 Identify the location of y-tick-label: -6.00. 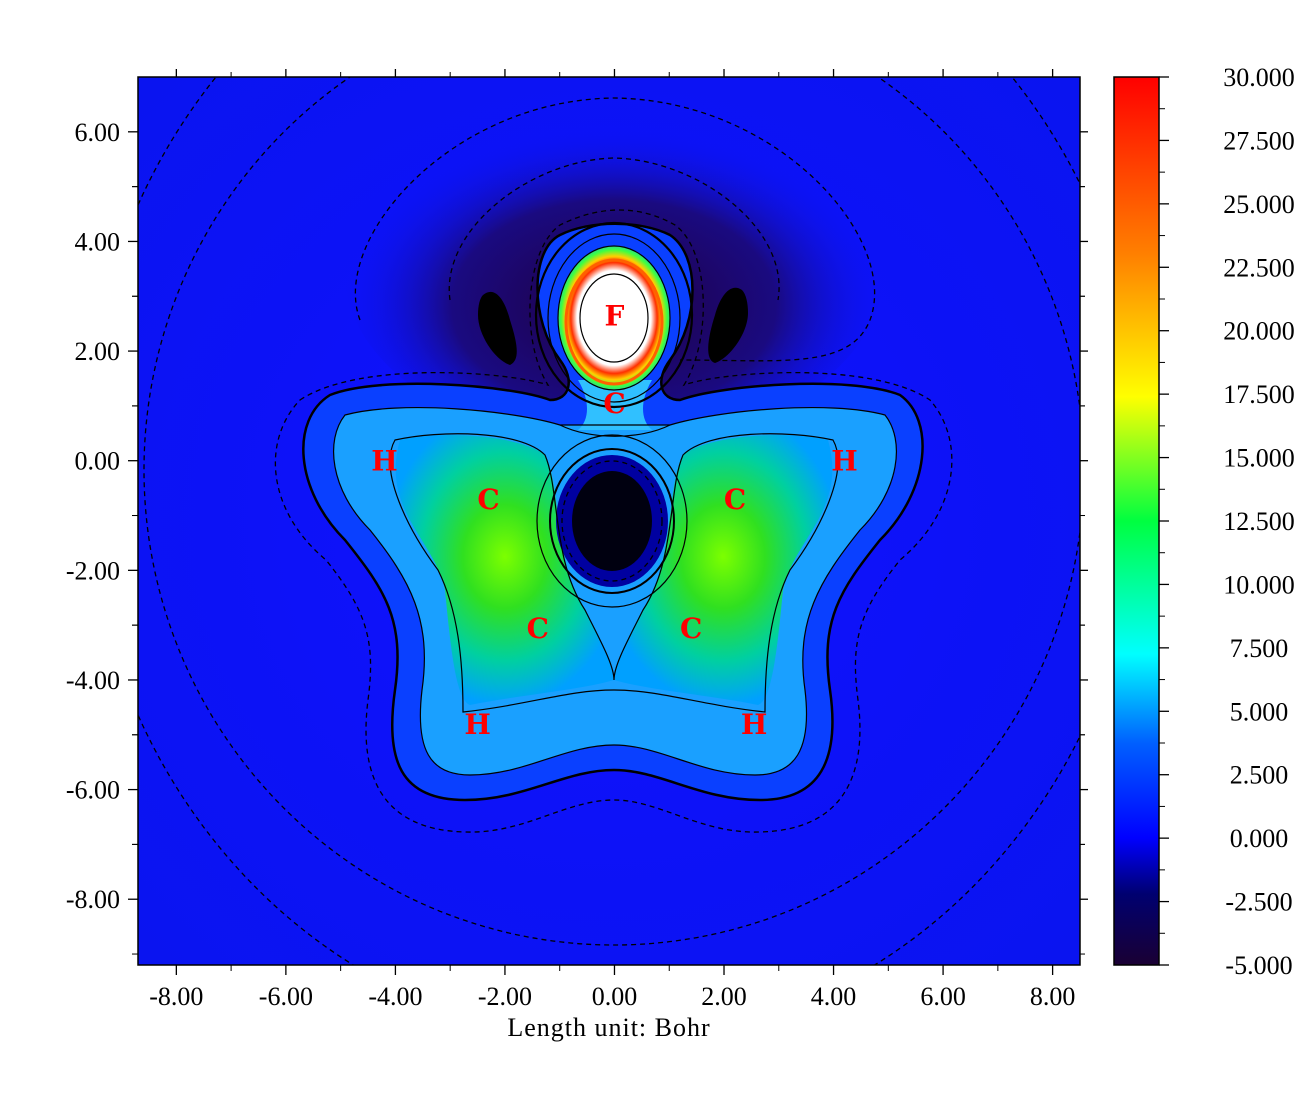
(93, 790).